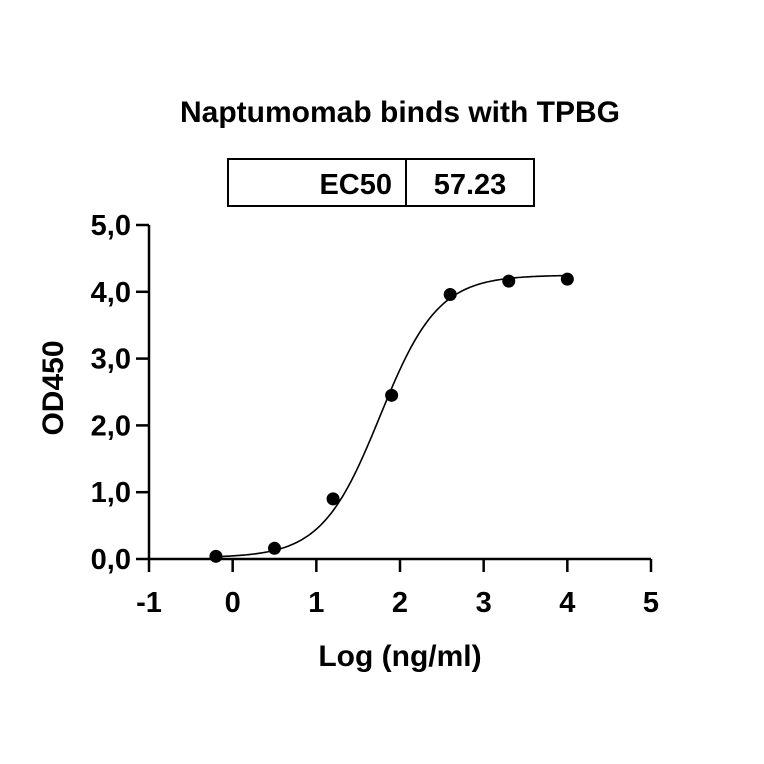 The height and width of the screenshot is (764, 764). What do you see at coordinates (149, 603) in the screenshot?
I see `x-tick-label: -1` at bounding box center [149, 603].